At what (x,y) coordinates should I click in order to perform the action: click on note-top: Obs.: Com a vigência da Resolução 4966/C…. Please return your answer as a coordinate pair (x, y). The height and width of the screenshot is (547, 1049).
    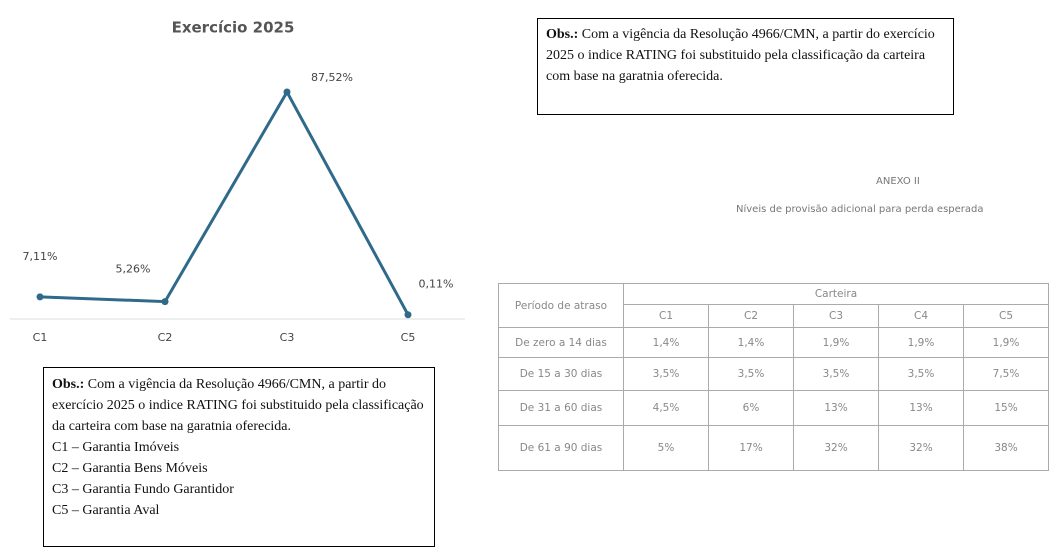
    Looking at the image, I should click on (745, 66).